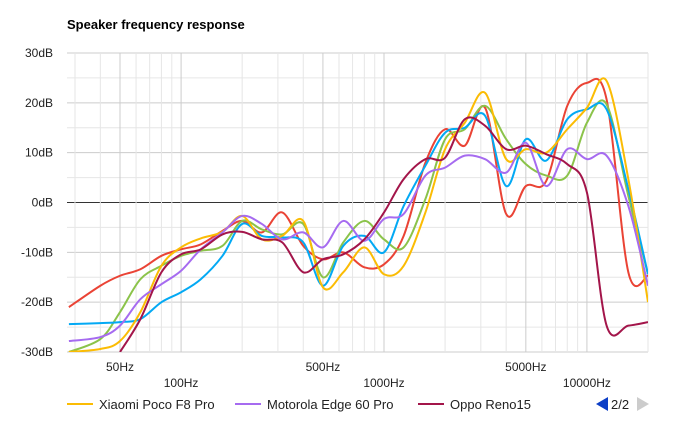  What do you see at coordinates (323, 367) in the screenshot?
I see `x-tick-label: 500Hz` at bounding box center [323, 367].